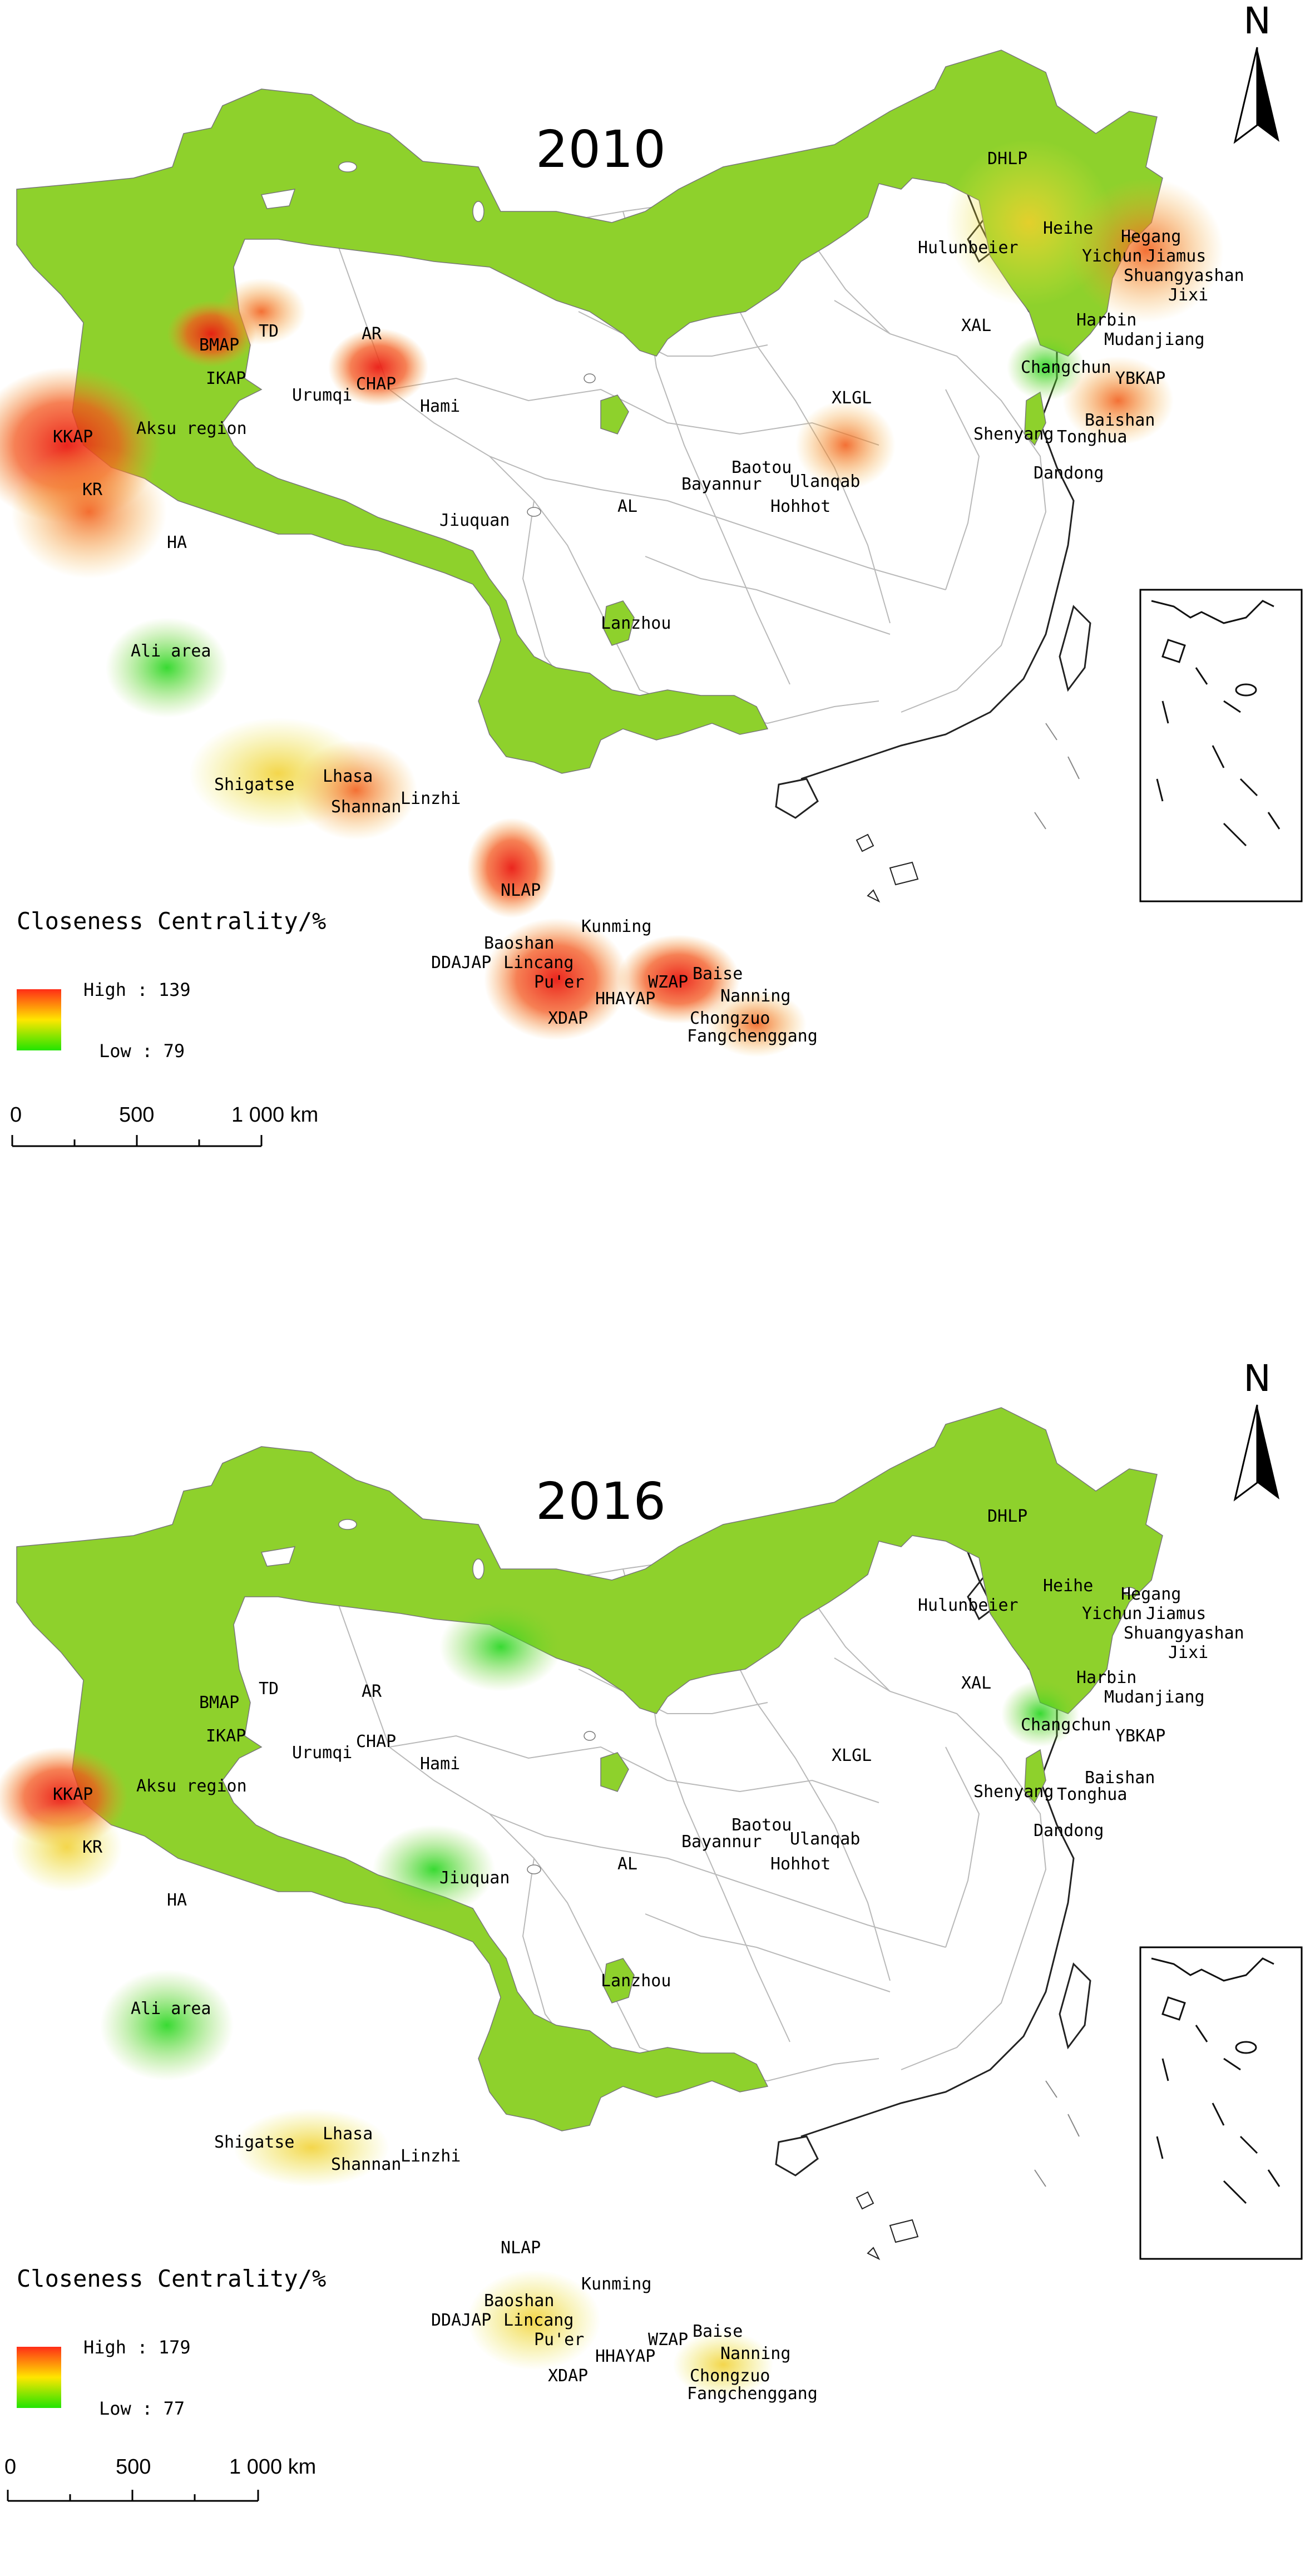  What do you see at coordinates (519, 2301) in the screenshot?
I see `place-label: Baoshan` at bounding box center [519, 2301].